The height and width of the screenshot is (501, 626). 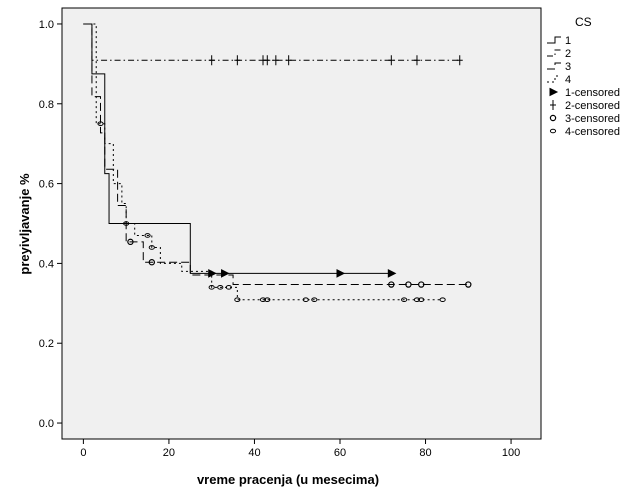 I want to click on y-tick-label: 0.2, so click(x=46, y=344).